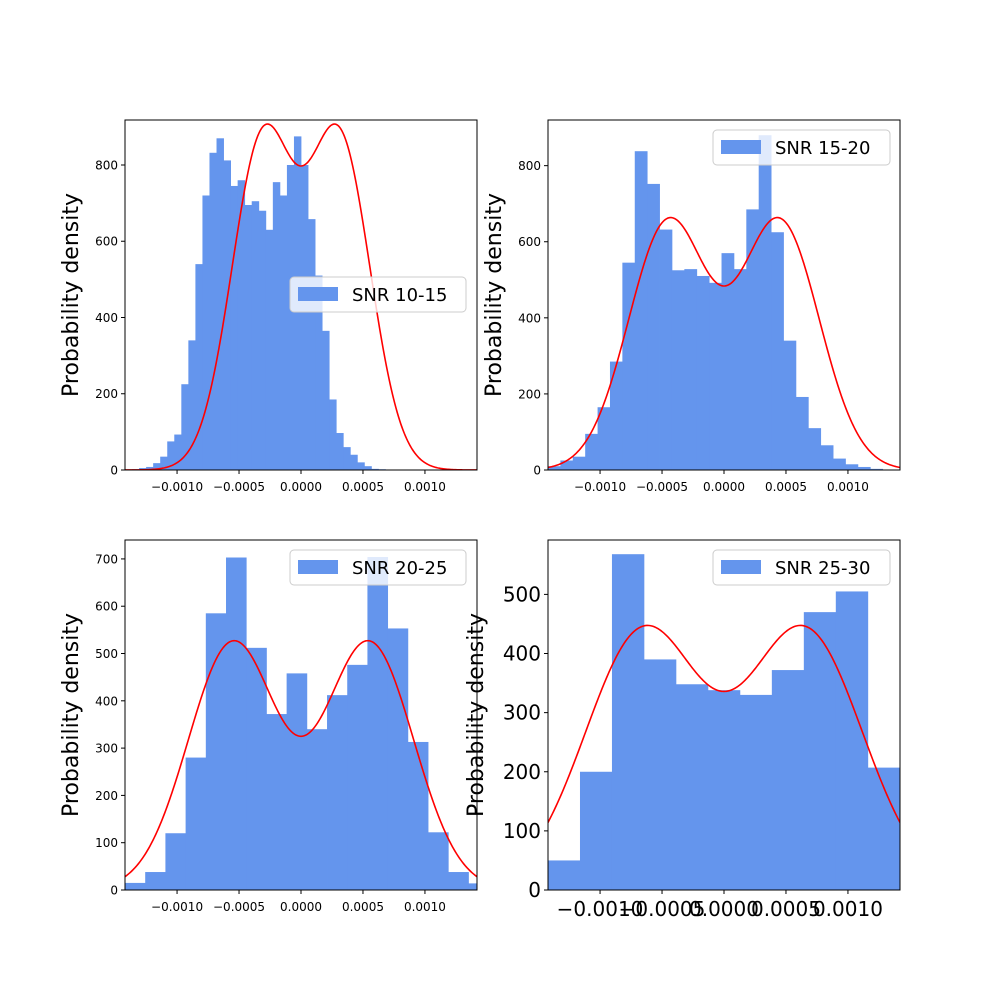 The height and width of the screenshot is (1000, 1000). I want to click on y-tick-label: 700, so click(106, 559).